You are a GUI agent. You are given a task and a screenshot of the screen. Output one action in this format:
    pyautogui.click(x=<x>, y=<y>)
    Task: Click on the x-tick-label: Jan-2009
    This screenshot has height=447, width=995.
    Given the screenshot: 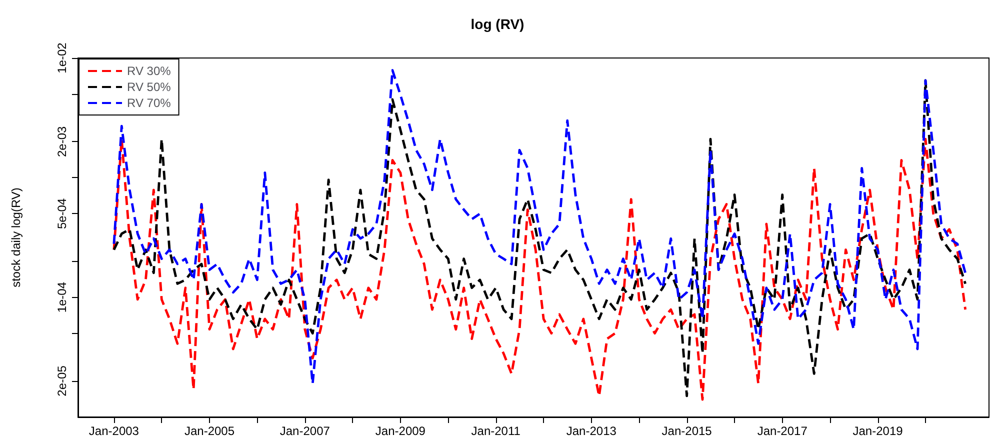 What is the action you would take?
    pyautogui.click(x=400, y=431)
    